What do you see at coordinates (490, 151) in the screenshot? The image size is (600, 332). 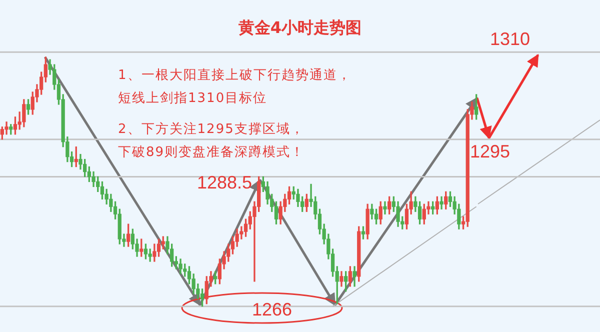 I see `annotation: 1295` at bounding box center [490, 151].